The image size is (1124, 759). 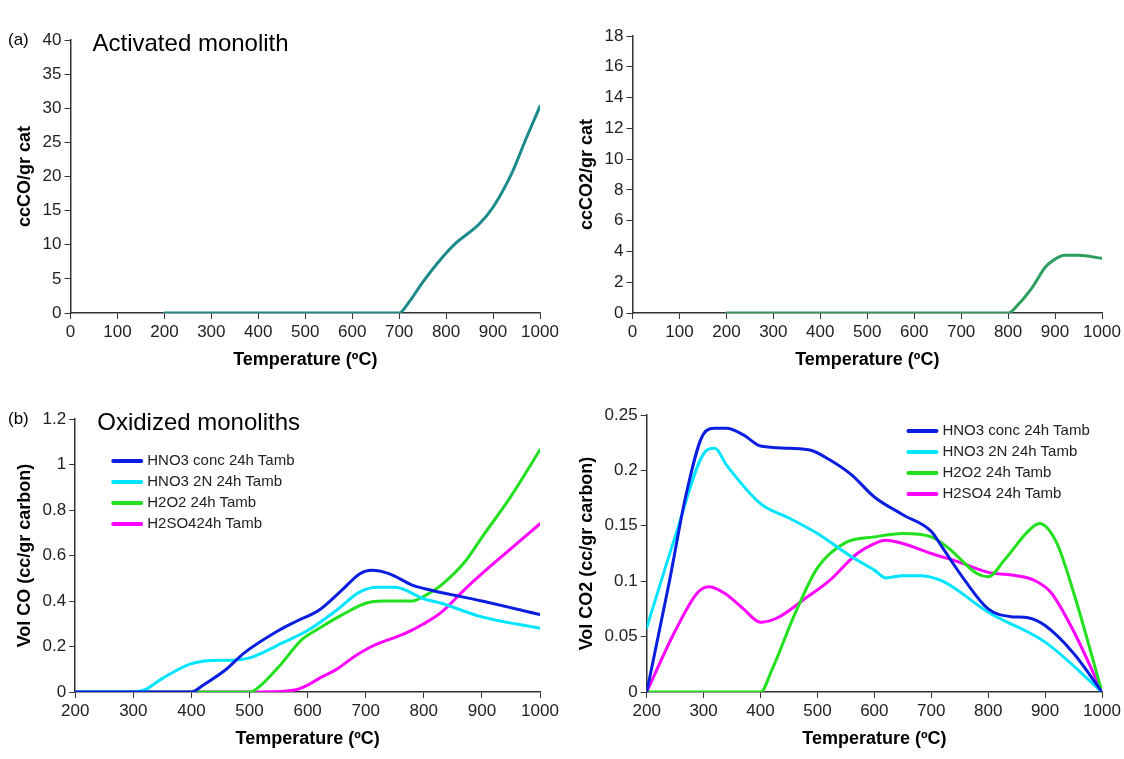 I want to click on y-tick-label: 6, so click(x=619, y=220).